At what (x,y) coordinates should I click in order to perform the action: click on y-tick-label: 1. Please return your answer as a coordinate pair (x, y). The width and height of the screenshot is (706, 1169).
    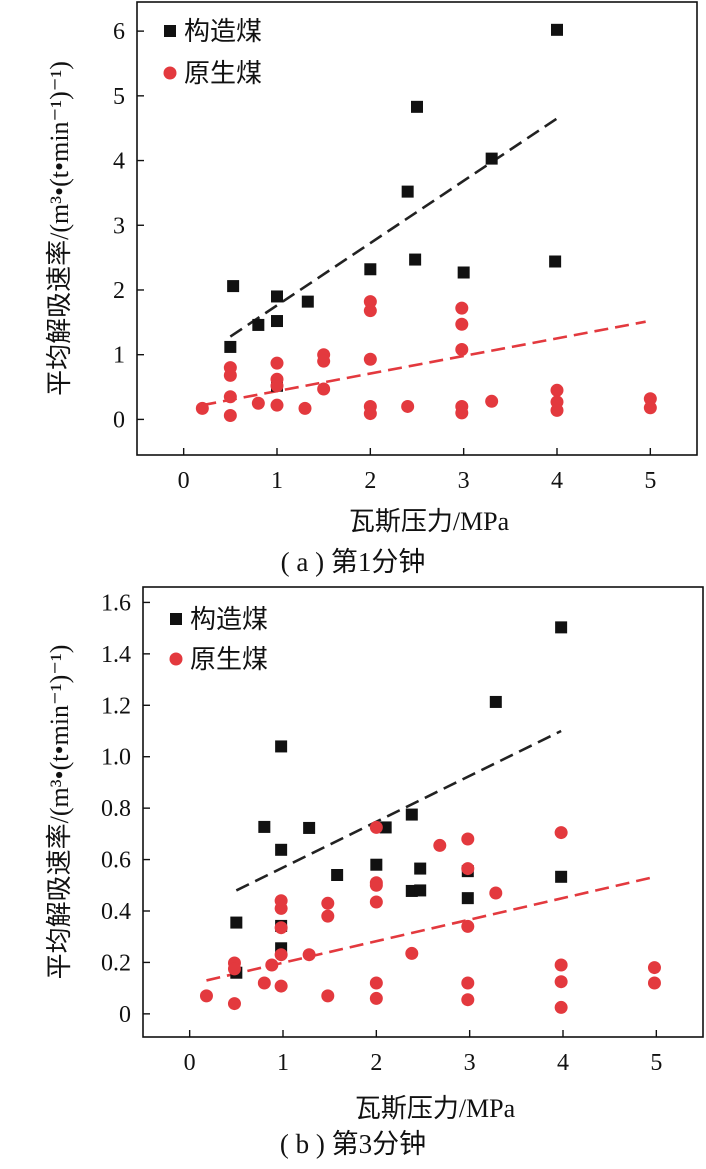
    Looking at the image, I should click on (119, 356).